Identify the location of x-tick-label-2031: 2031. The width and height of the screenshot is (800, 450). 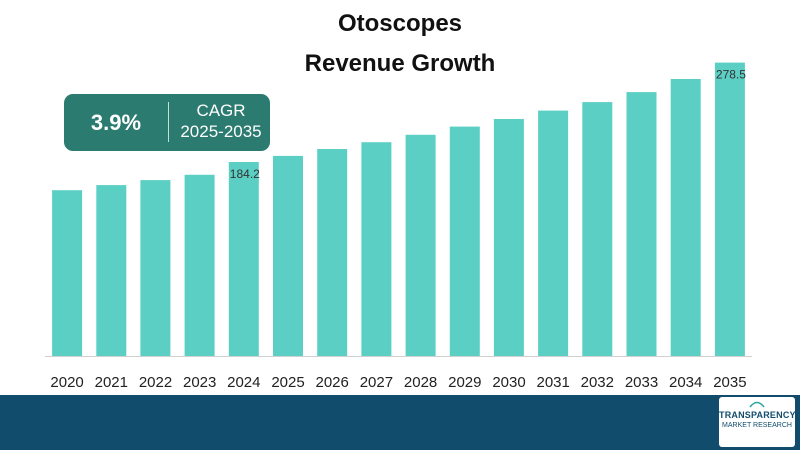
(553, 382).